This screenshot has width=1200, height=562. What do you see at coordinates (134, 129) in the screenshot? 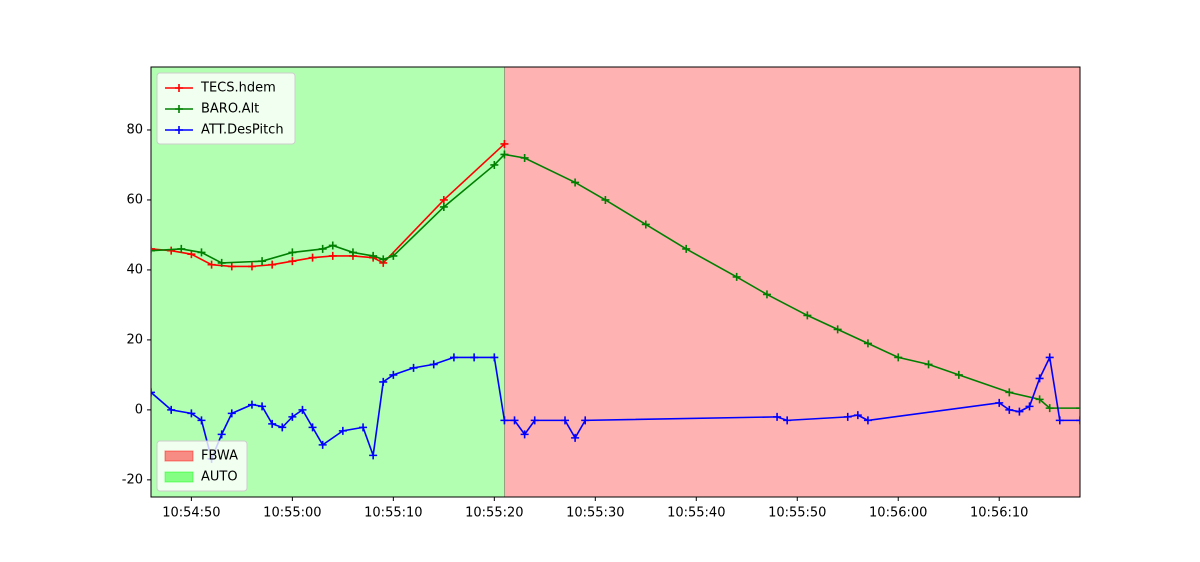
I see `y-tick-label: 80` at bounding box center [134, 129].